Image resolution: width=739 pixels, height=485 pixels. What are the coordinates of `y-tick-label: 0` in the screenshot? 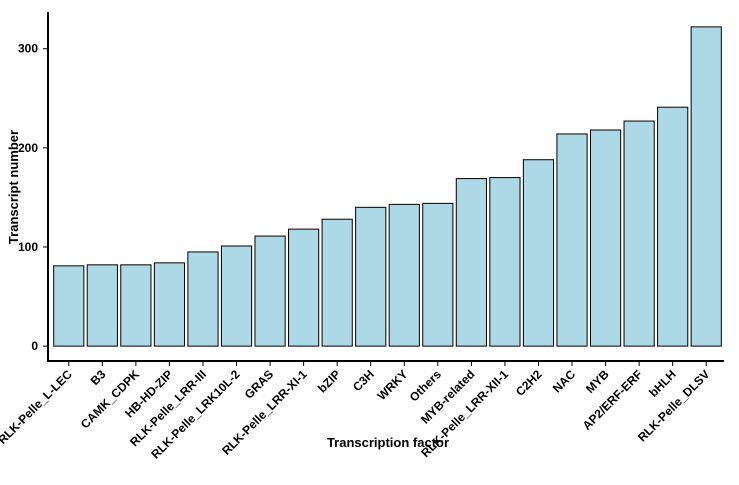 It's located at (34, 346).